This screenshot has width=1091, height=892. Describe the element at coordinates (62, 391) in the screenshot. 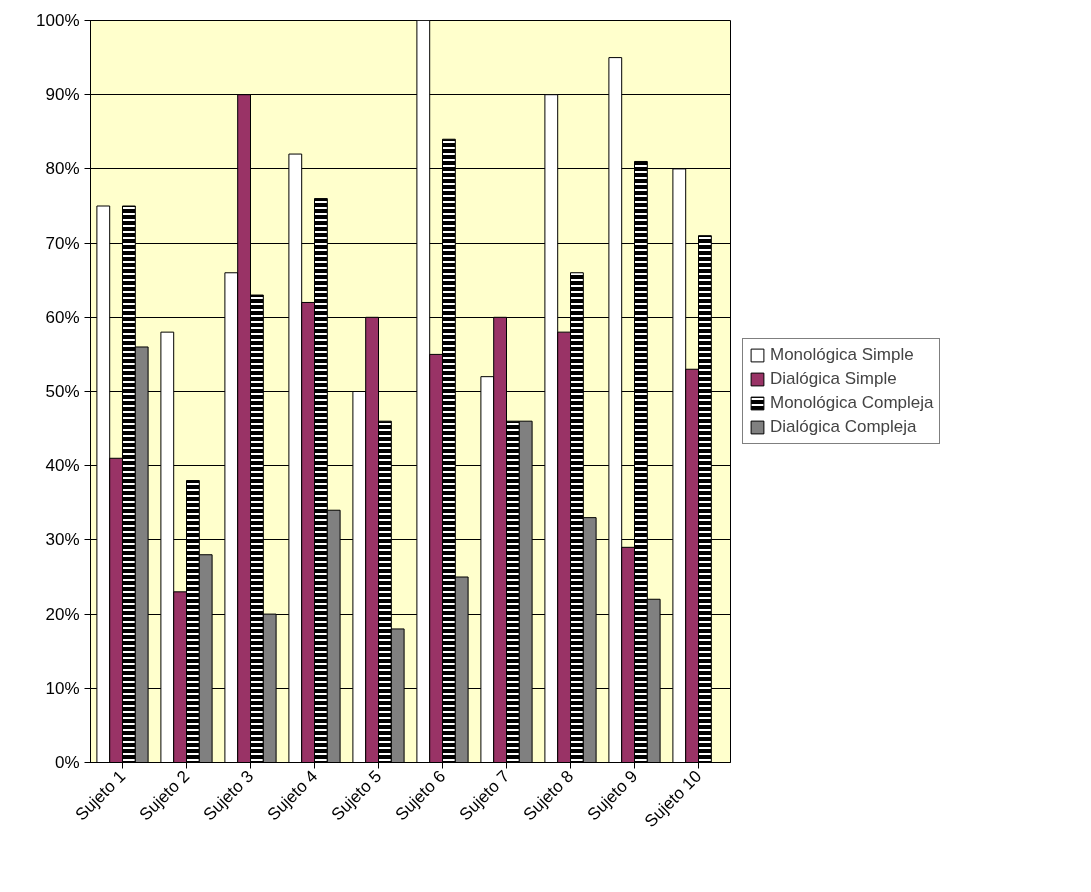

I see `y-tick-label: 50%` at that location.